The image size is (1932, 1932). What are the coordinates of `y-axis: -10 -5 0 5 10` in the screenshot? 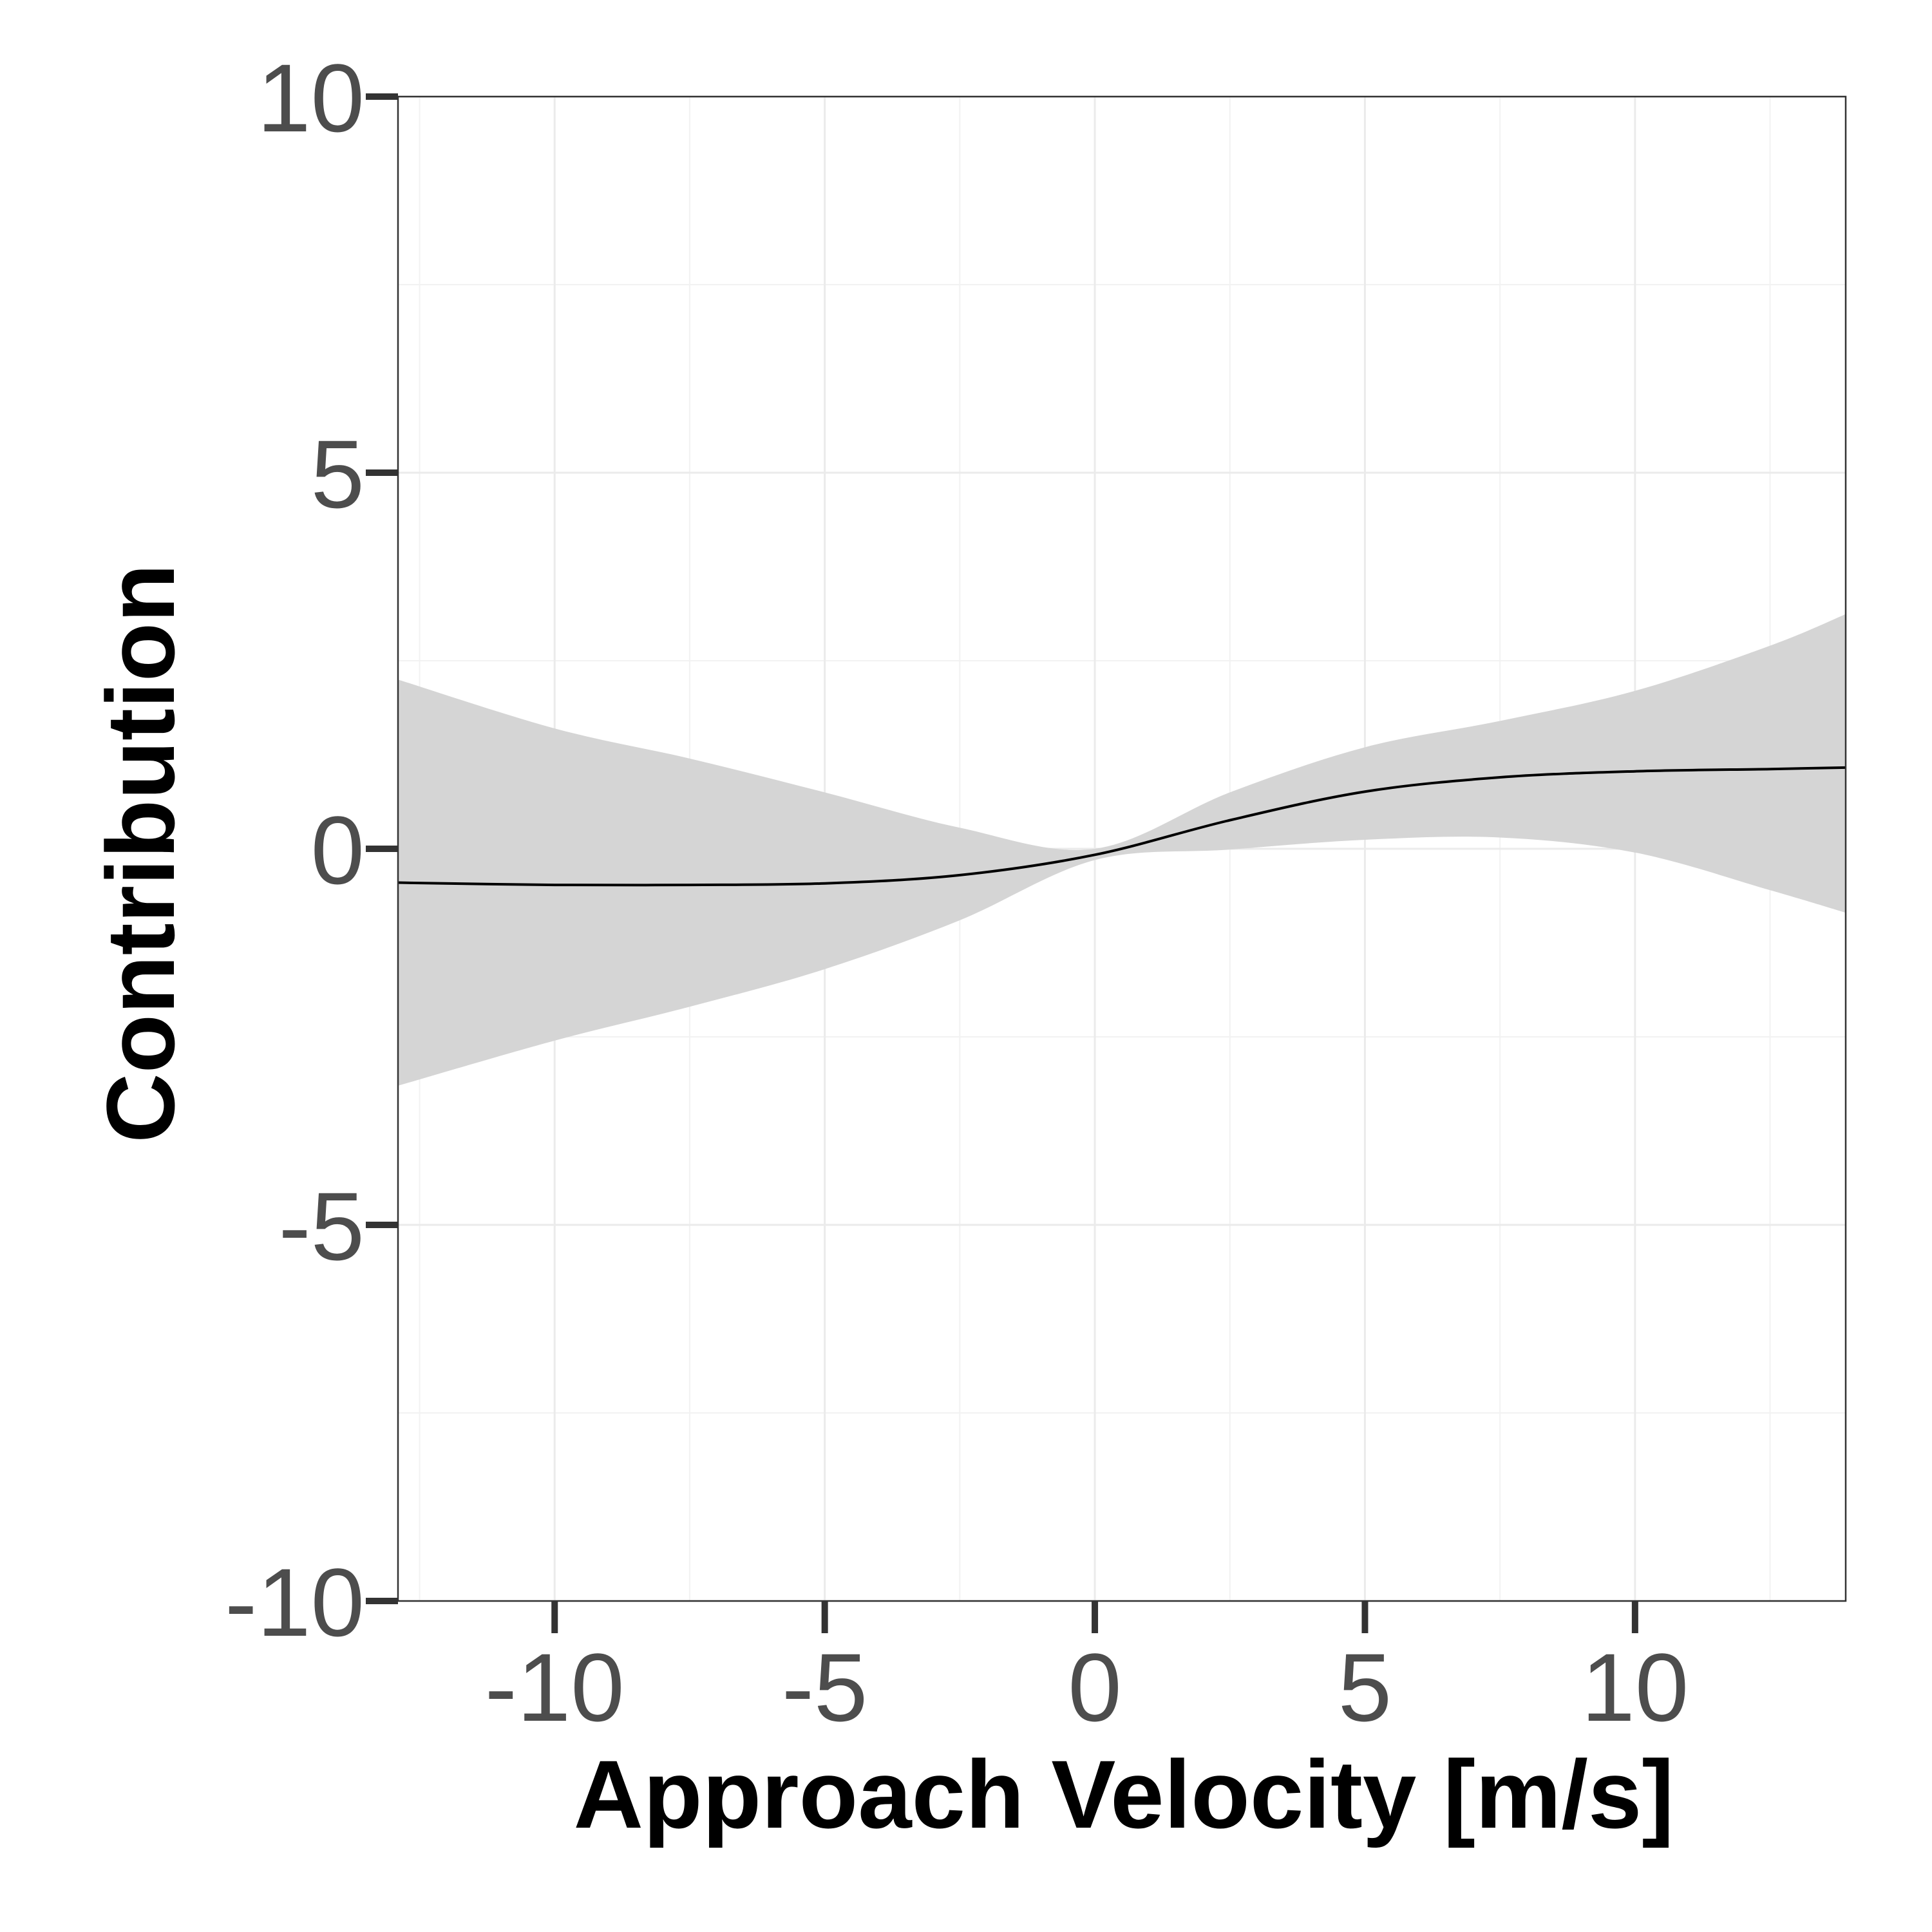 It's located at (311, 850).